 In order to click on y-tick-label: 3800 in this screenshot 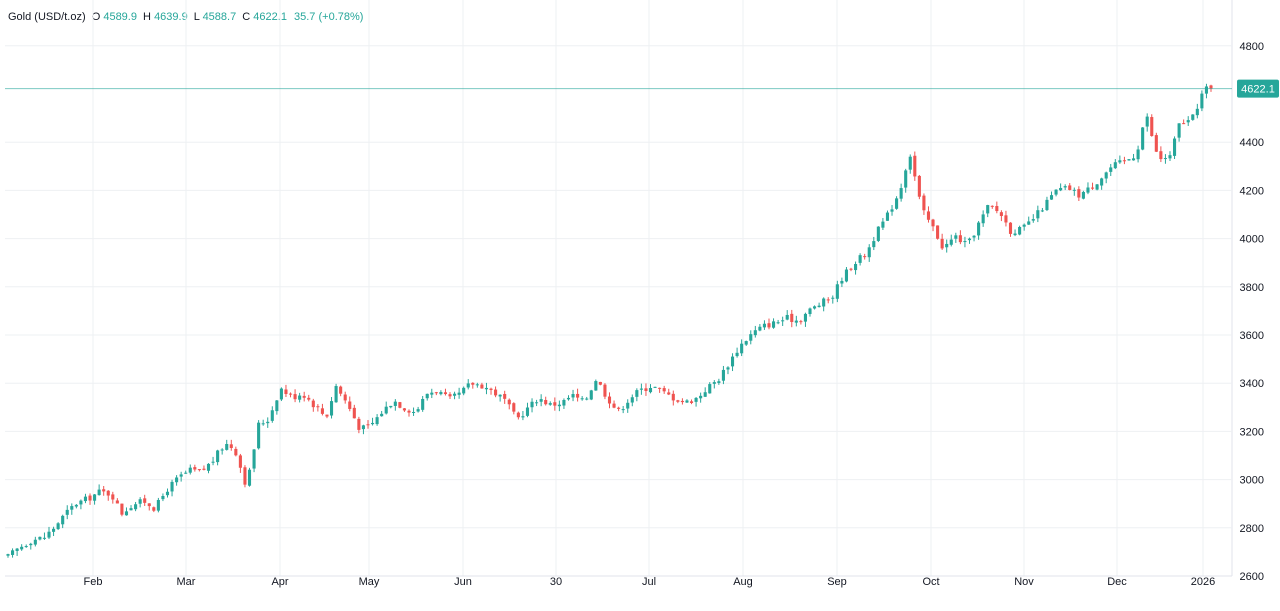, I will do `click(1252, 288)`.